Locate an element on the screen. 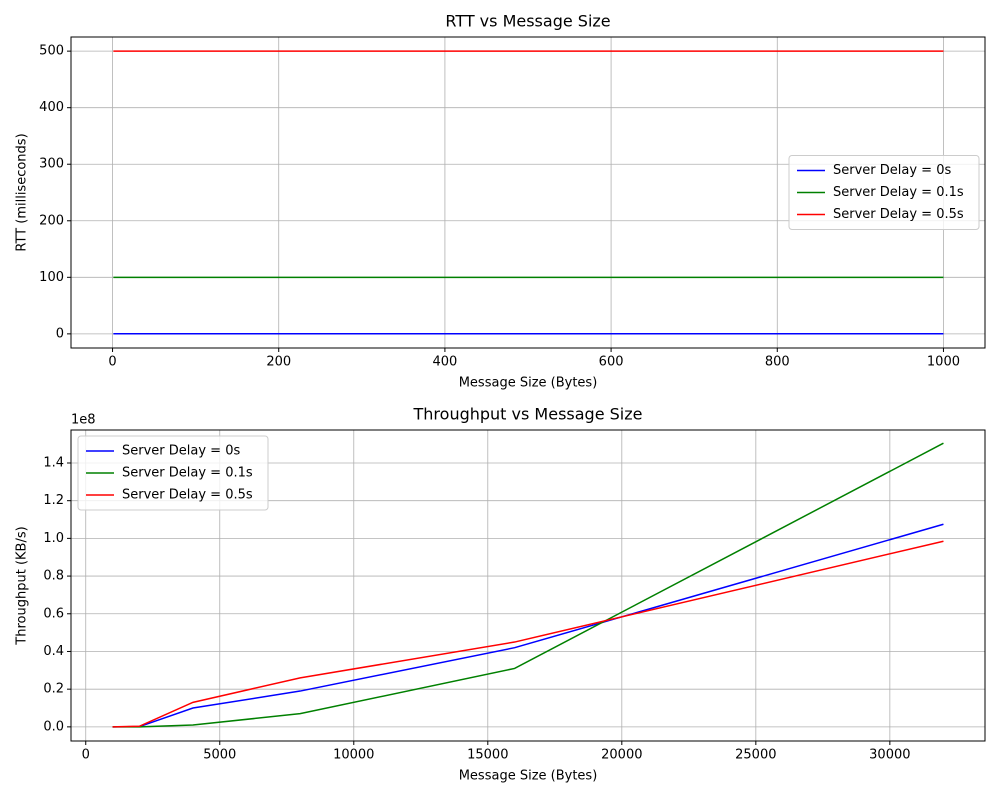 This screenshot has width=1000, height=800. x-tick-label: 25000 is located at coordinates (755, 755).